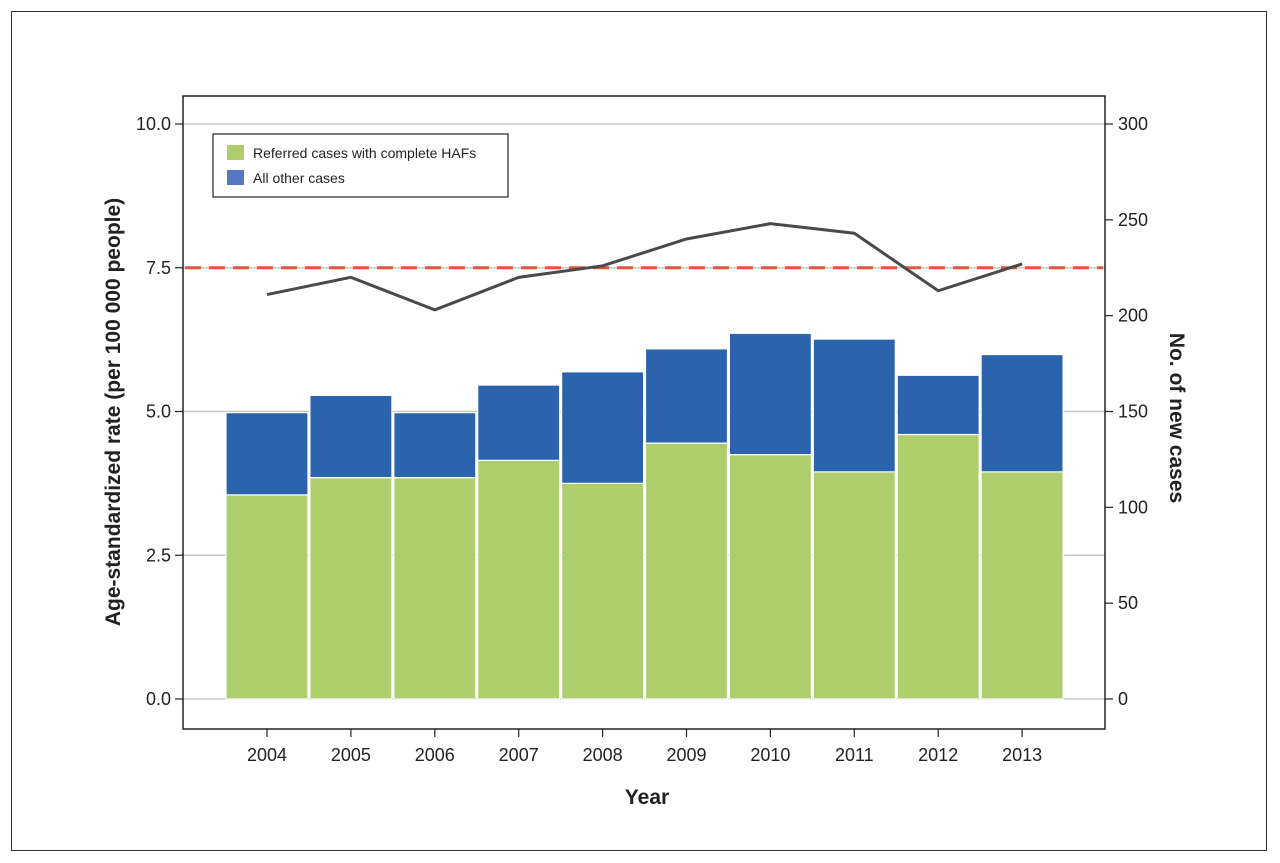 The width and height of the screenshot is (1280, 863). I want to click on x-tick-label: 2004, so click(267, 755).